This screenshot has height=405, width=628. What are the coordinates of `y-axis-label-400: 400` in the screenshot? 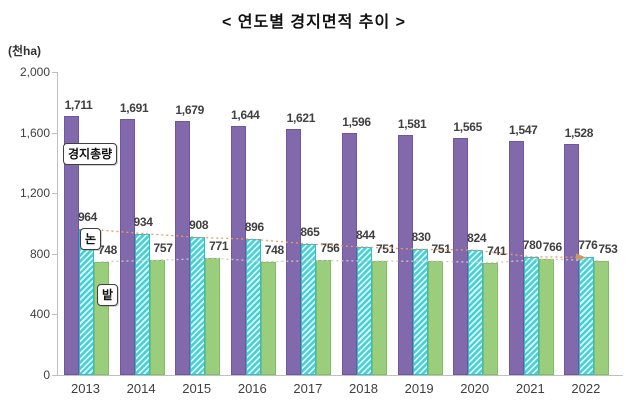 It's located at (39, 314).